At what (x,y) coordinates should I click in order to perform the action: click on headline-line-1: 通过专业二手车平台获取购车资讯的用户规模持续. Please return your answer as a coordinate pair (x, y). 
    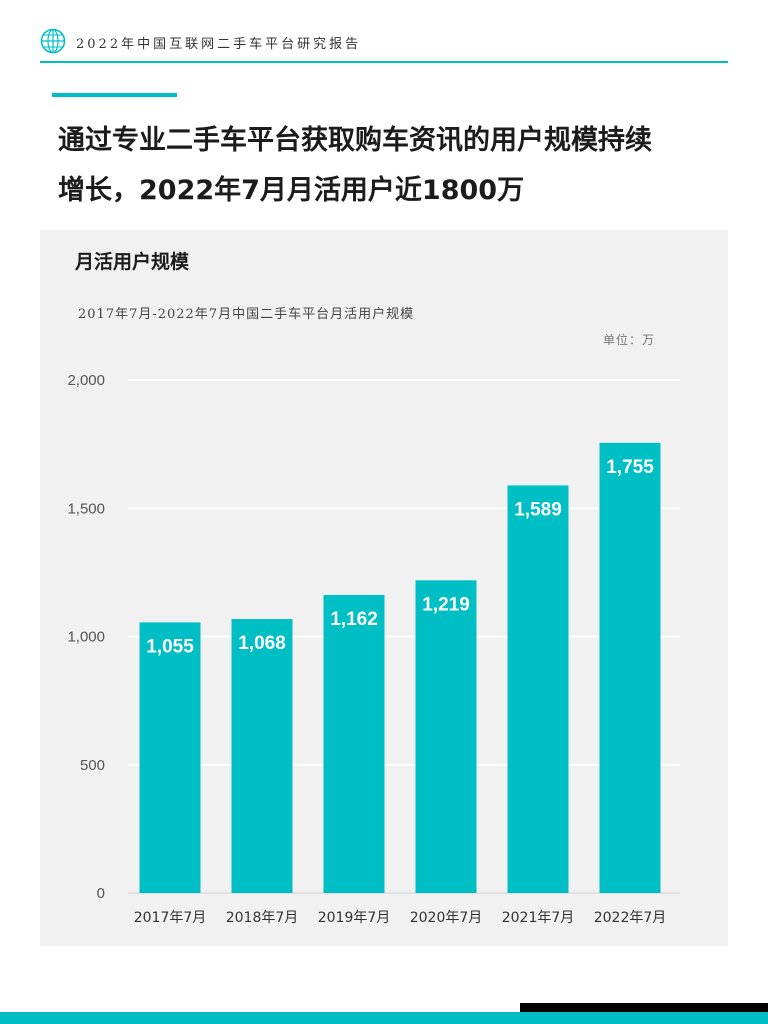
    Looking at the image, I should click on (355, 140).